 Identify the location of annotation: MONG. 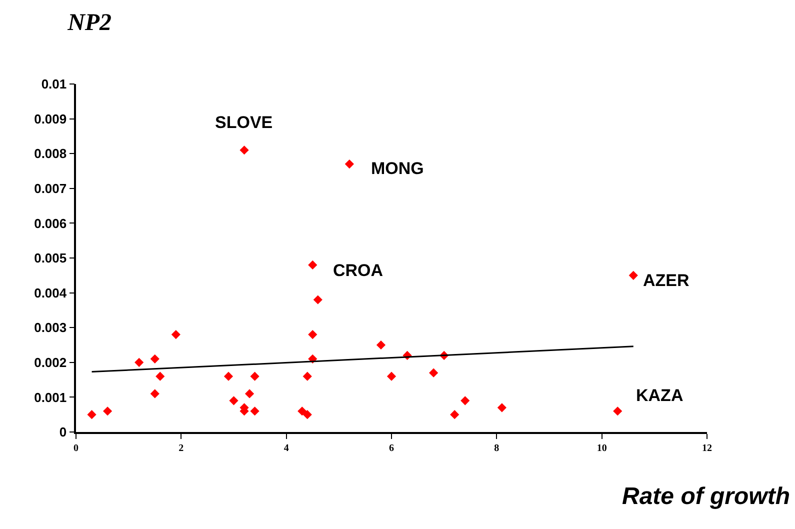
(397, 168).